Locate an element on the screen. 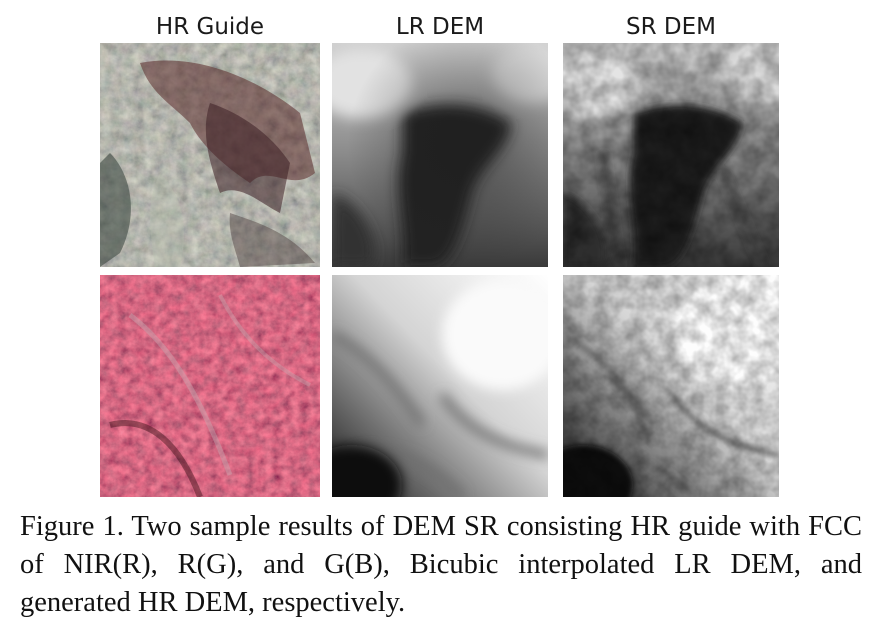  lr-dem-image-row2 is located at coordinates (440, 386).